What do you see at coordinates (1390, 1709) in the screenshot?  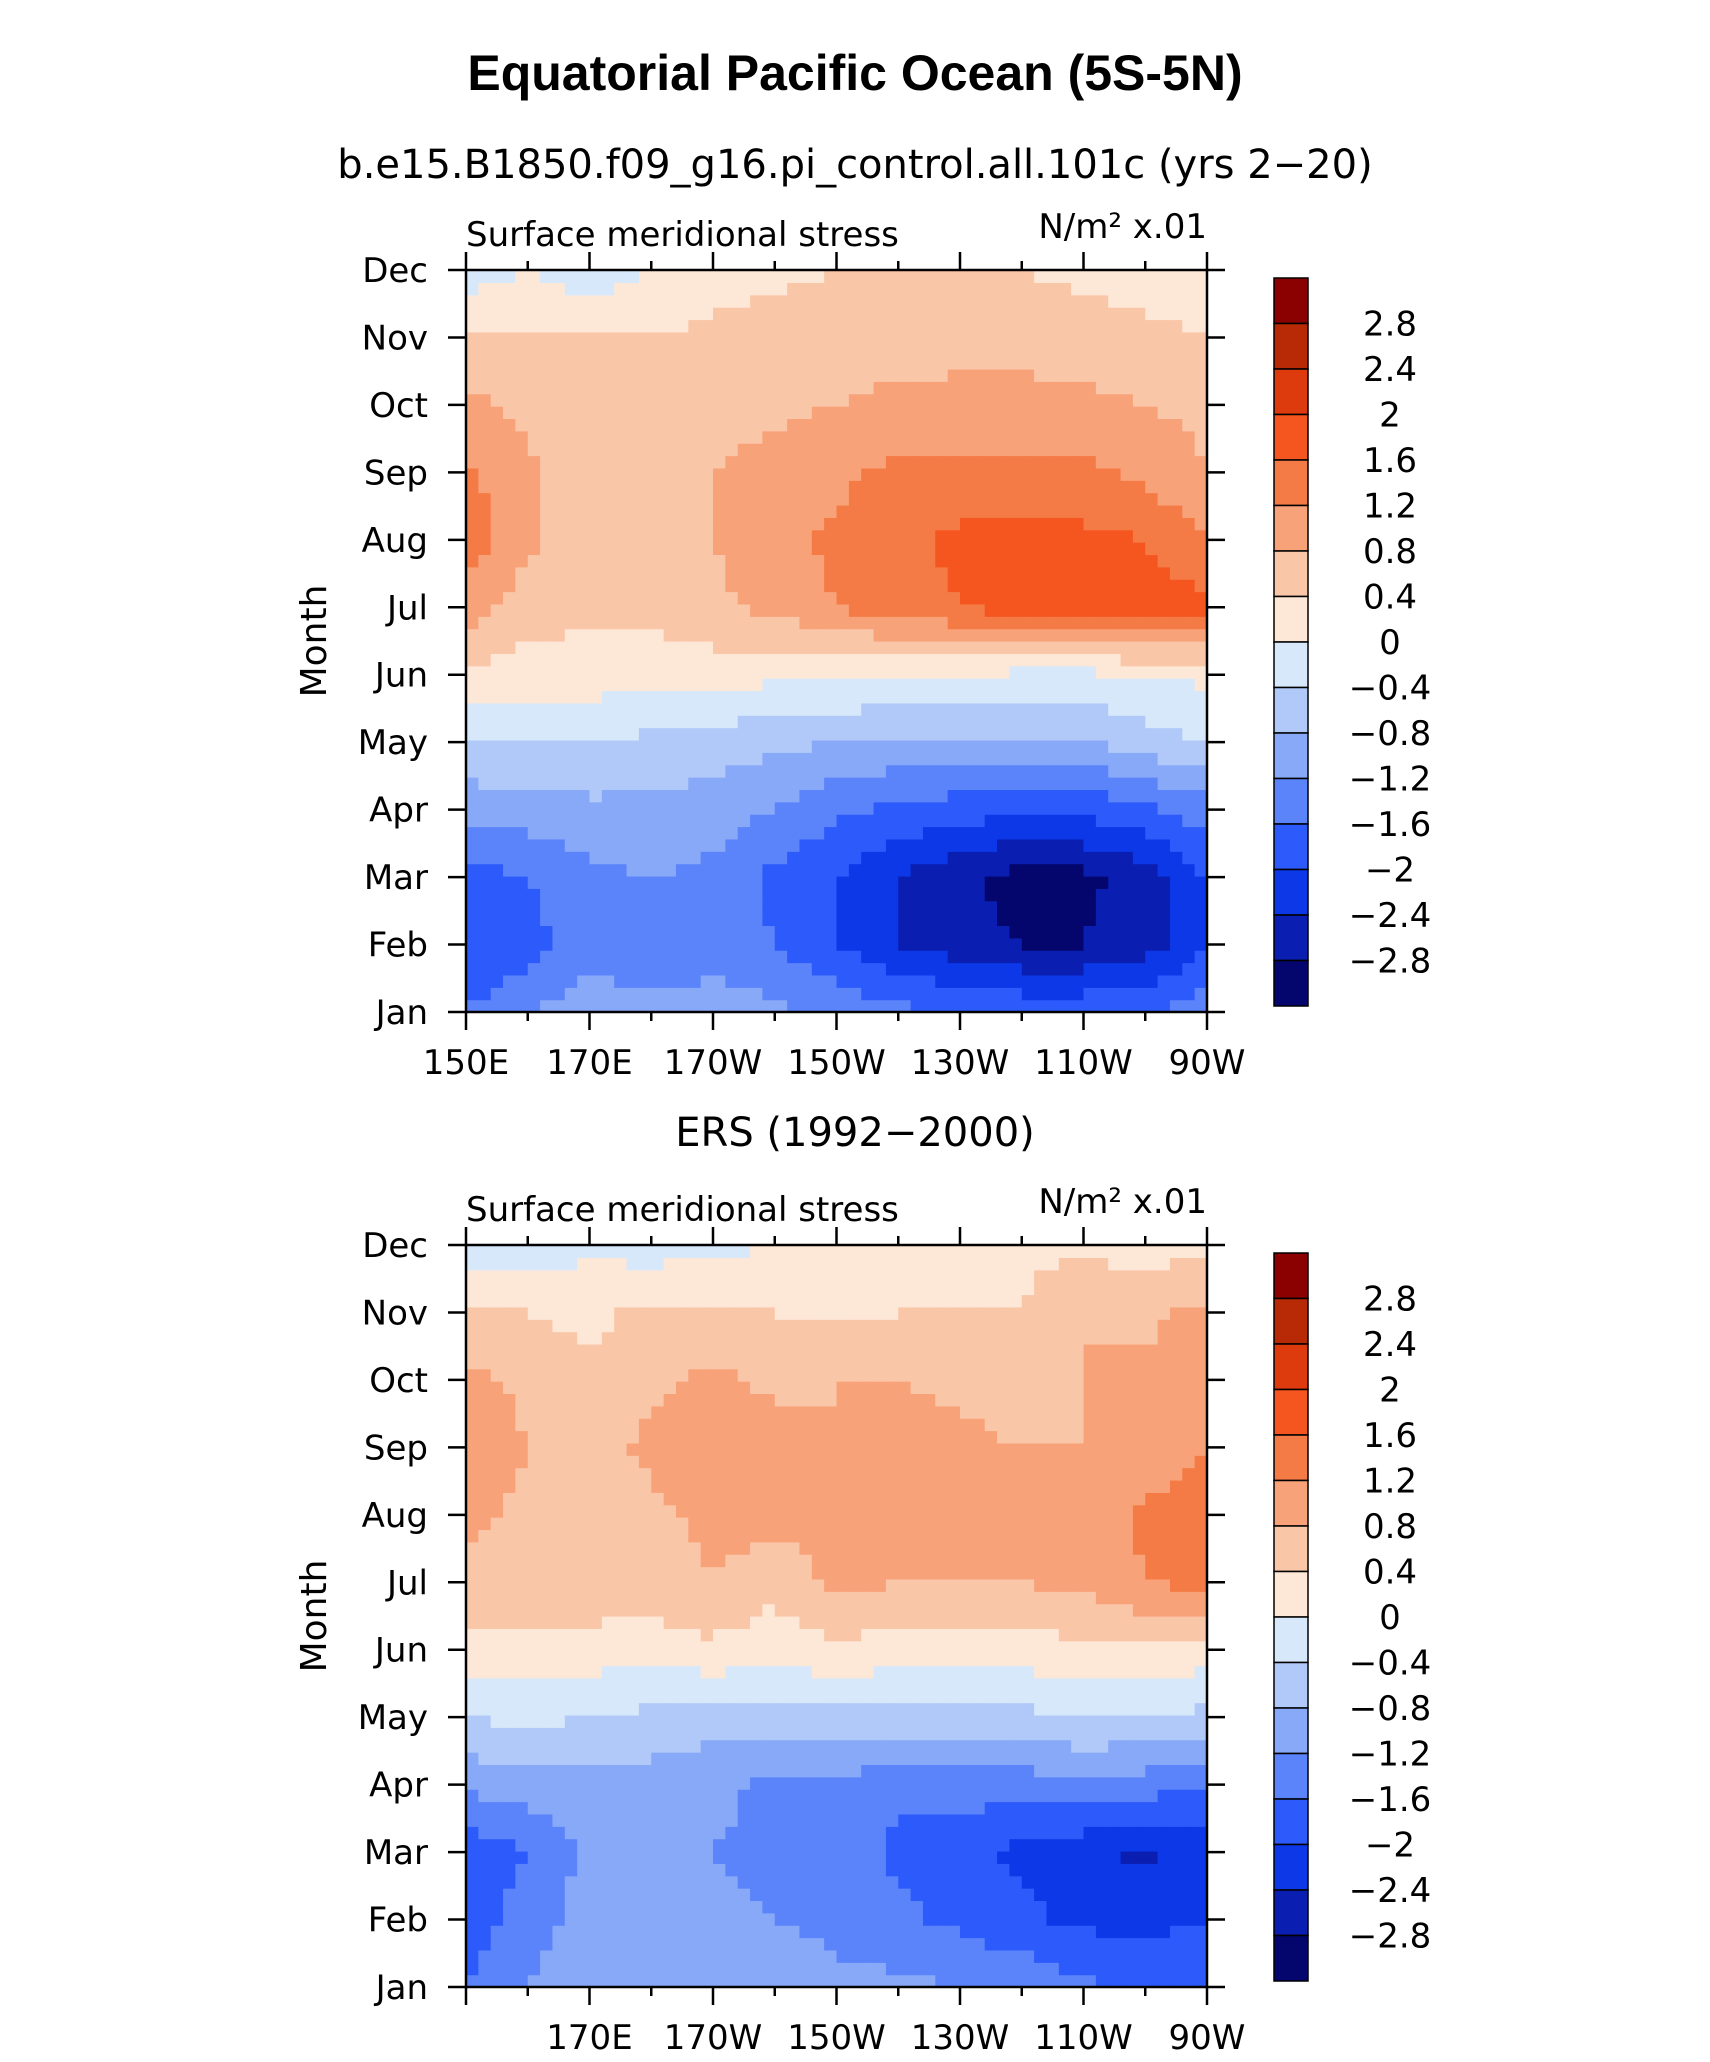 I see `colorbar-label: −0.8` at bounding box center [1390, 1709].